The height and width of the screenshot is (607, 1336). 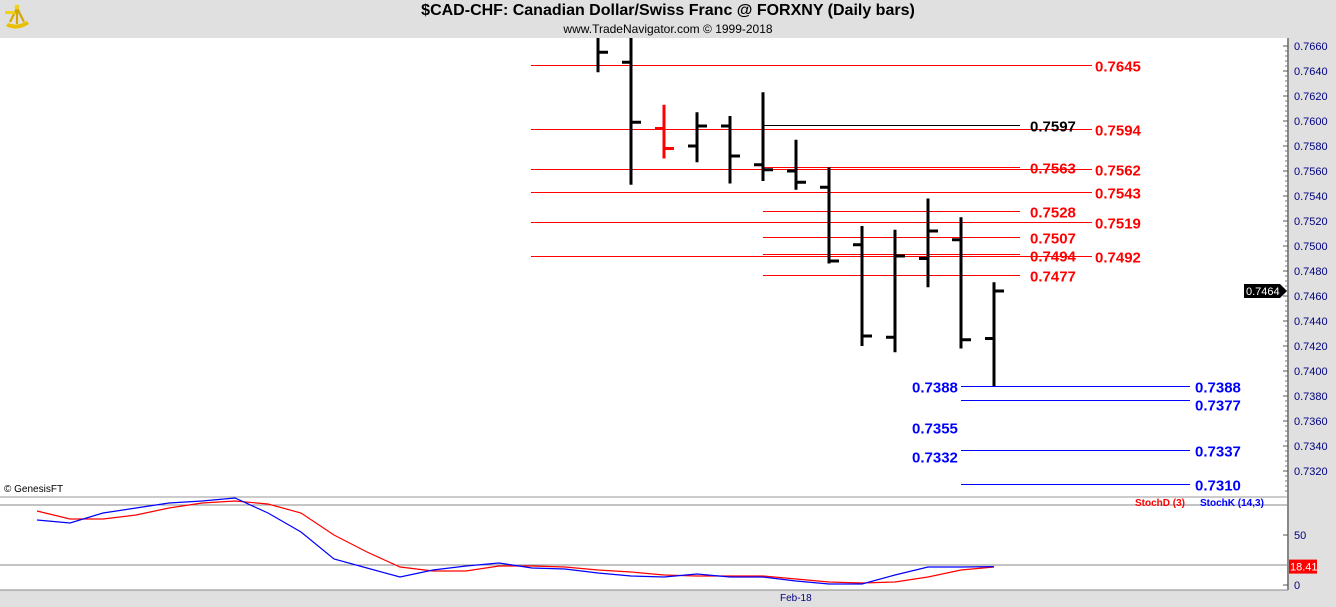 What do you see at coordinates (1311, 372) in the screenshot?
I see `y-tick-label: 0.7400` at bounding box center [1311, 372].